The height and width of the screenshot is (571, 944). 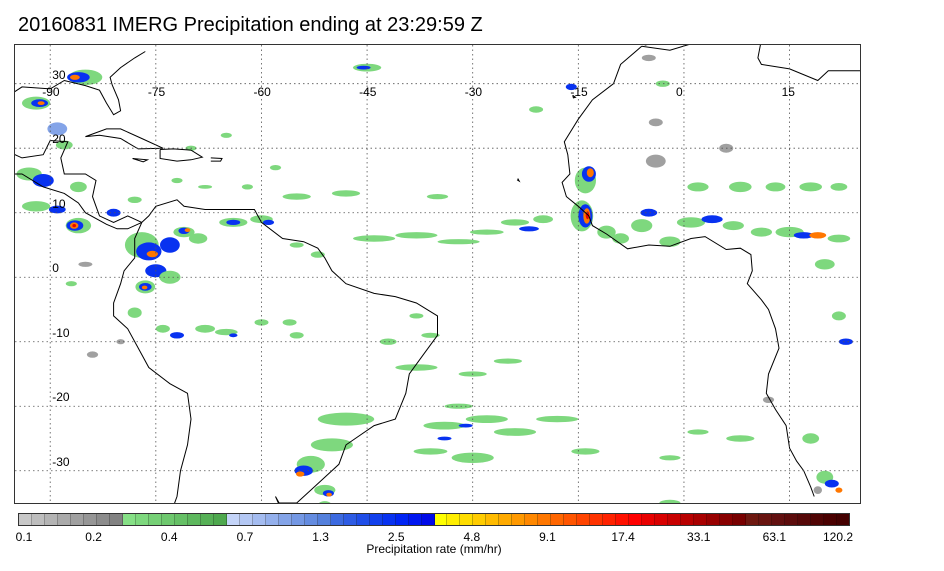 I want to click on longitude-label: -60, so click(x=262, y=91).